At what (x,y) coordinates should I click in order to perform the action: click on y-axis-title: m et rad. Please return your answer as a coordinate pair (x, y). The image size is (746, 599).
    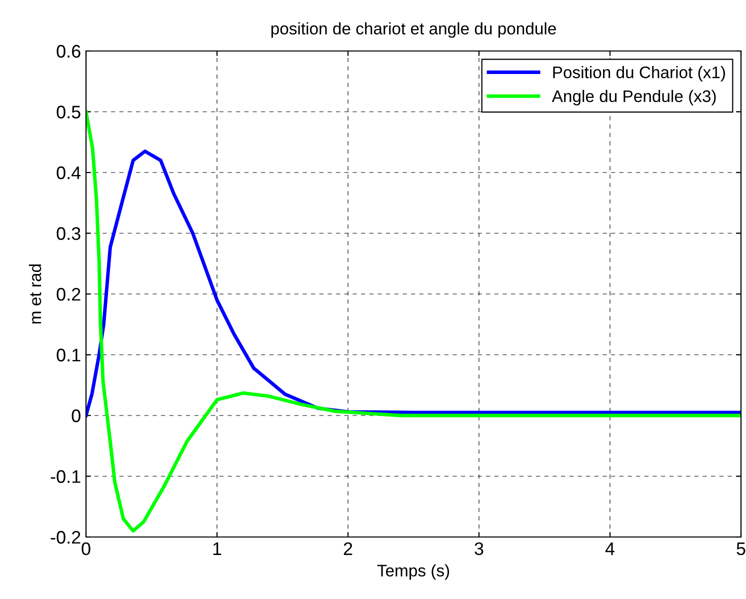
    Looking at the image, I should click on (35, 294).